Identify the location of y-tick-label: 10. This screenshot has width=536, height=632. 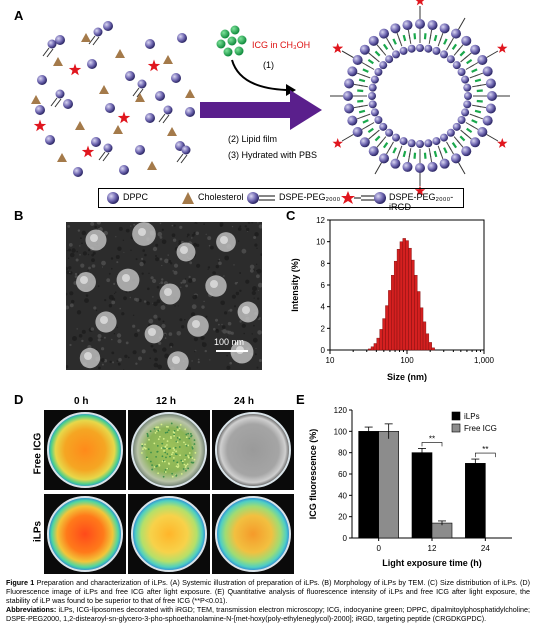
(320, 242).